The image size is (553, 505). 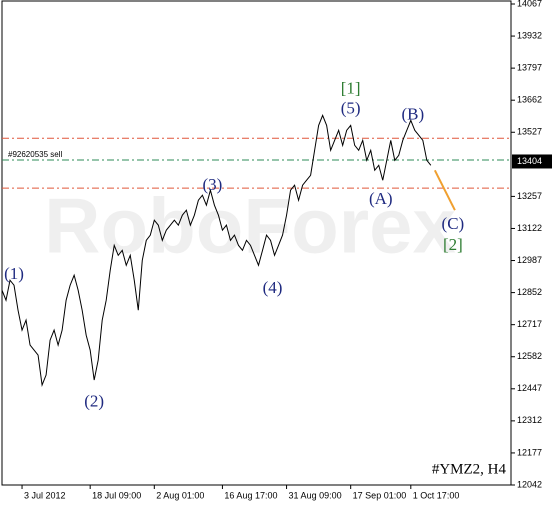 What do you see at coordinates (35, 154) in the screenshot?
I see `level-label: #92620535 sell` at bounding box center [35, 154].